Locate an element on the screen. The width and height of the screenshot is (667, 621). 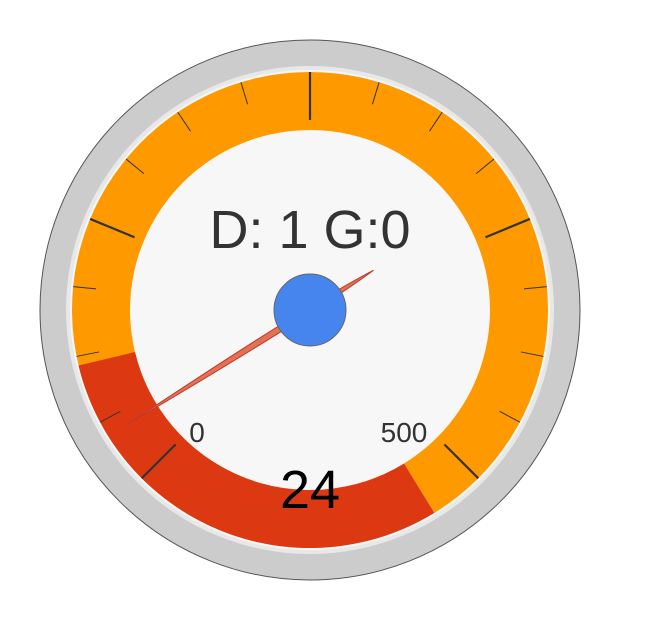
gauge-hub is located at coordinates (310, 310).